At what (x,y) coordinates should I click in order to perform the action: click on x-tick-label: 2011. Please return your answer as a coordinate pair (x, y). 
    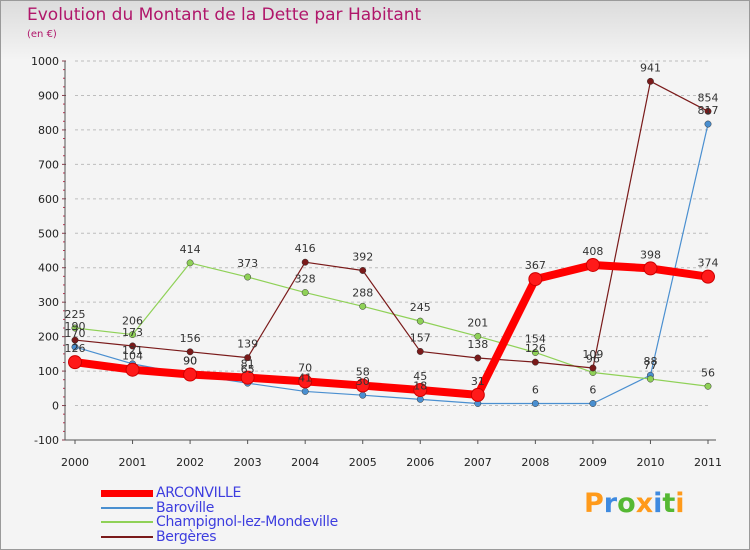
    Looking at the image, I should click on (708, 462).